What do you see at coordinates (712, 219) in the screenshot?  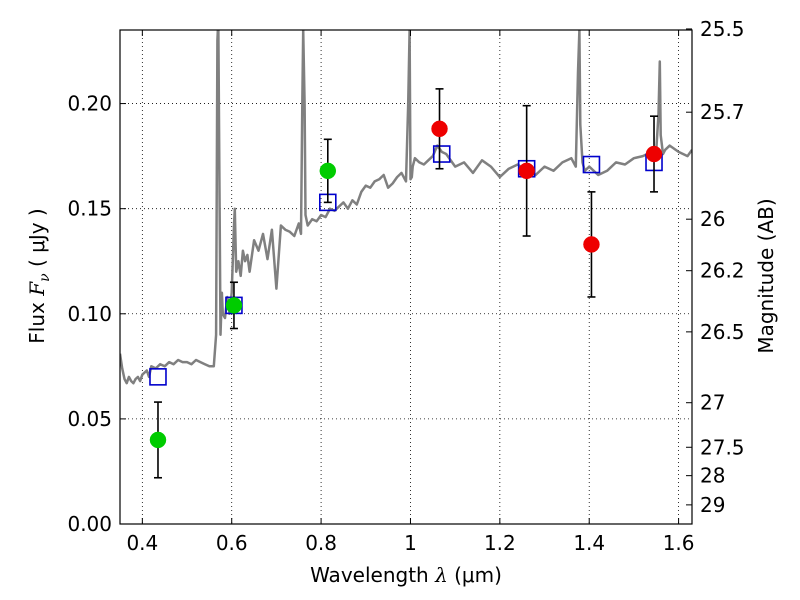 I see `mag-tick-label: 26` at bounding box center [712, 219].